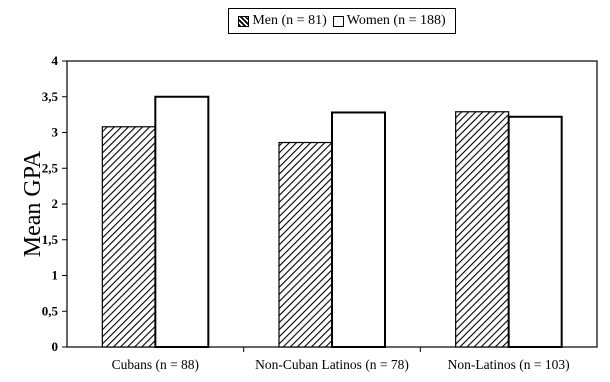 The height and width of the screenshot is (382, 610). I want to click on y-tick-label: 0, so click(55, 346).